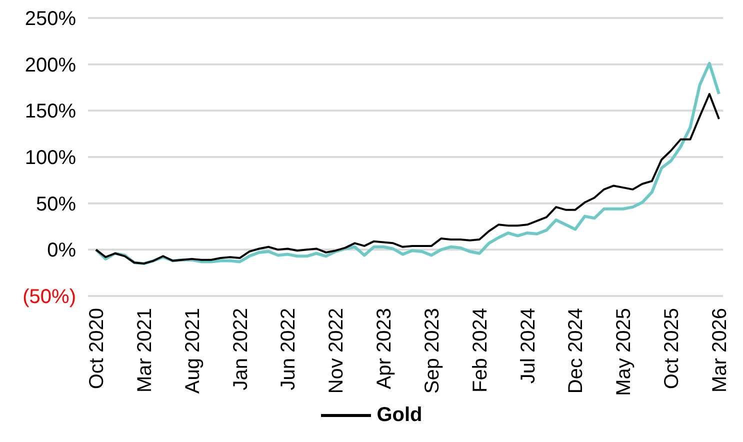 Image resolution: width=743 pixels, height=442 pixels. I want to click on x-tick-label: Jul 2024, so click(528, 346).